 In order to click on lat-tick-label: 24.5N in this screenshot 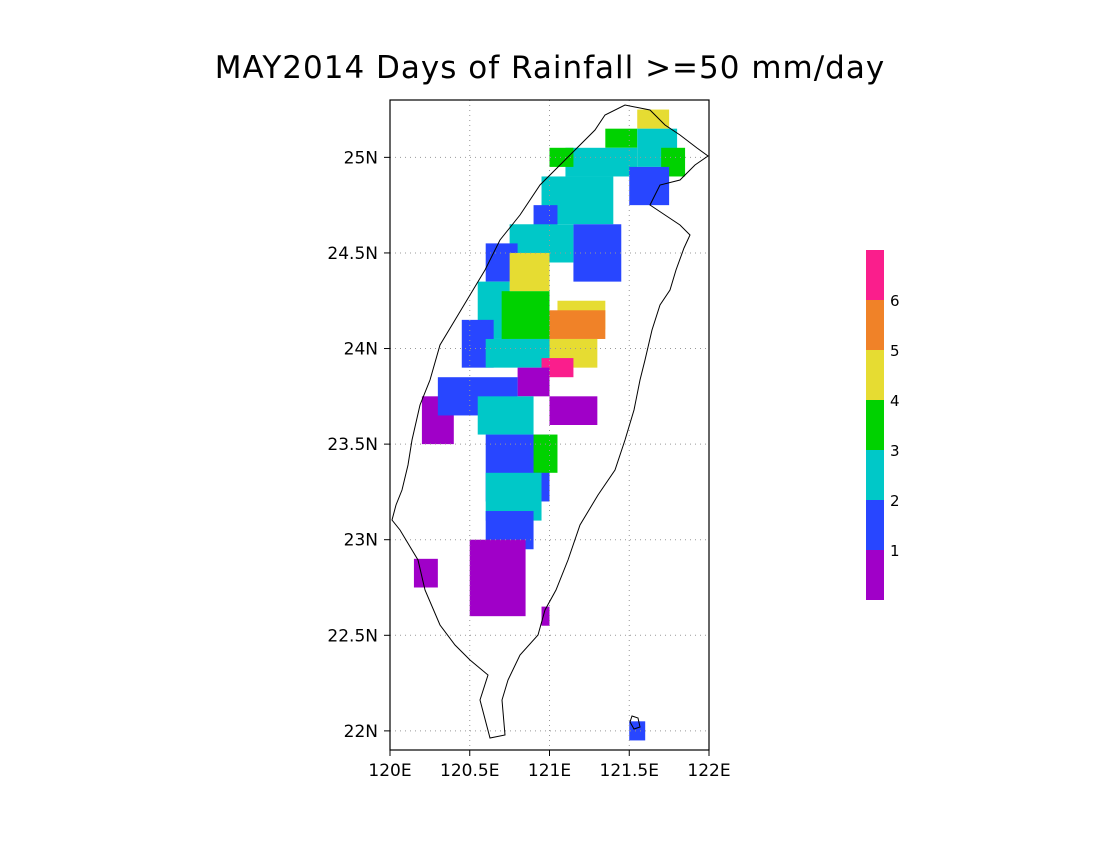, I will do `click(352, 254)`.